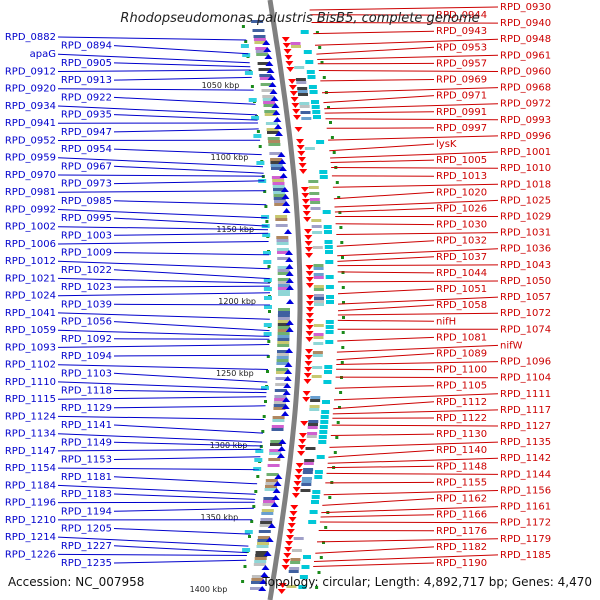 The height and width of the screenshot is (600, 600). Describe the element at coordinates (461, 466) in the screenshot. I see `gene-label: RPD_1148` at that location.